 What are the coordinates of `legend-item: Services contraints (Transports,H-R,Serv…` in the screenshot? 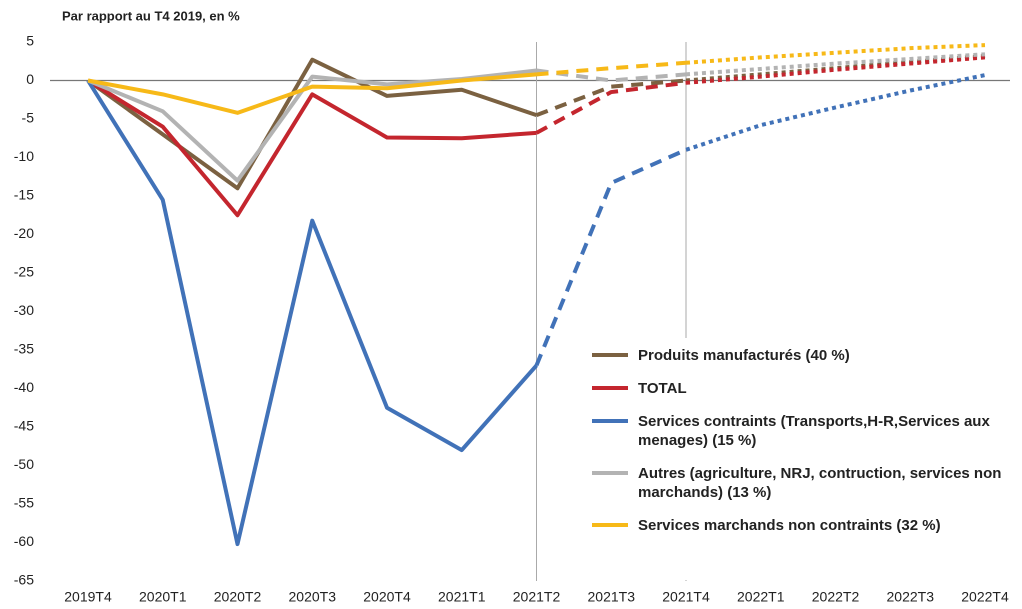 It's located at (799, 431).